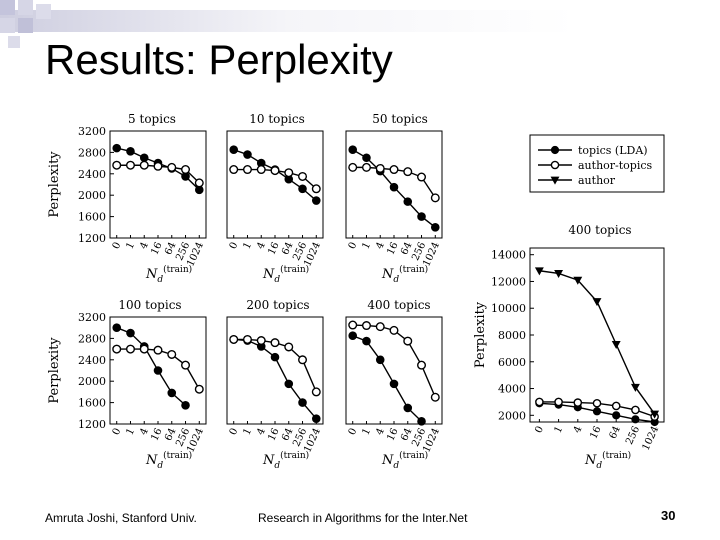 The image size is (720, 540). What do you see at coordinates (277, 119) in the screenshot?
I see `chart-title: 10 topics` at bounding box center [277, 119].